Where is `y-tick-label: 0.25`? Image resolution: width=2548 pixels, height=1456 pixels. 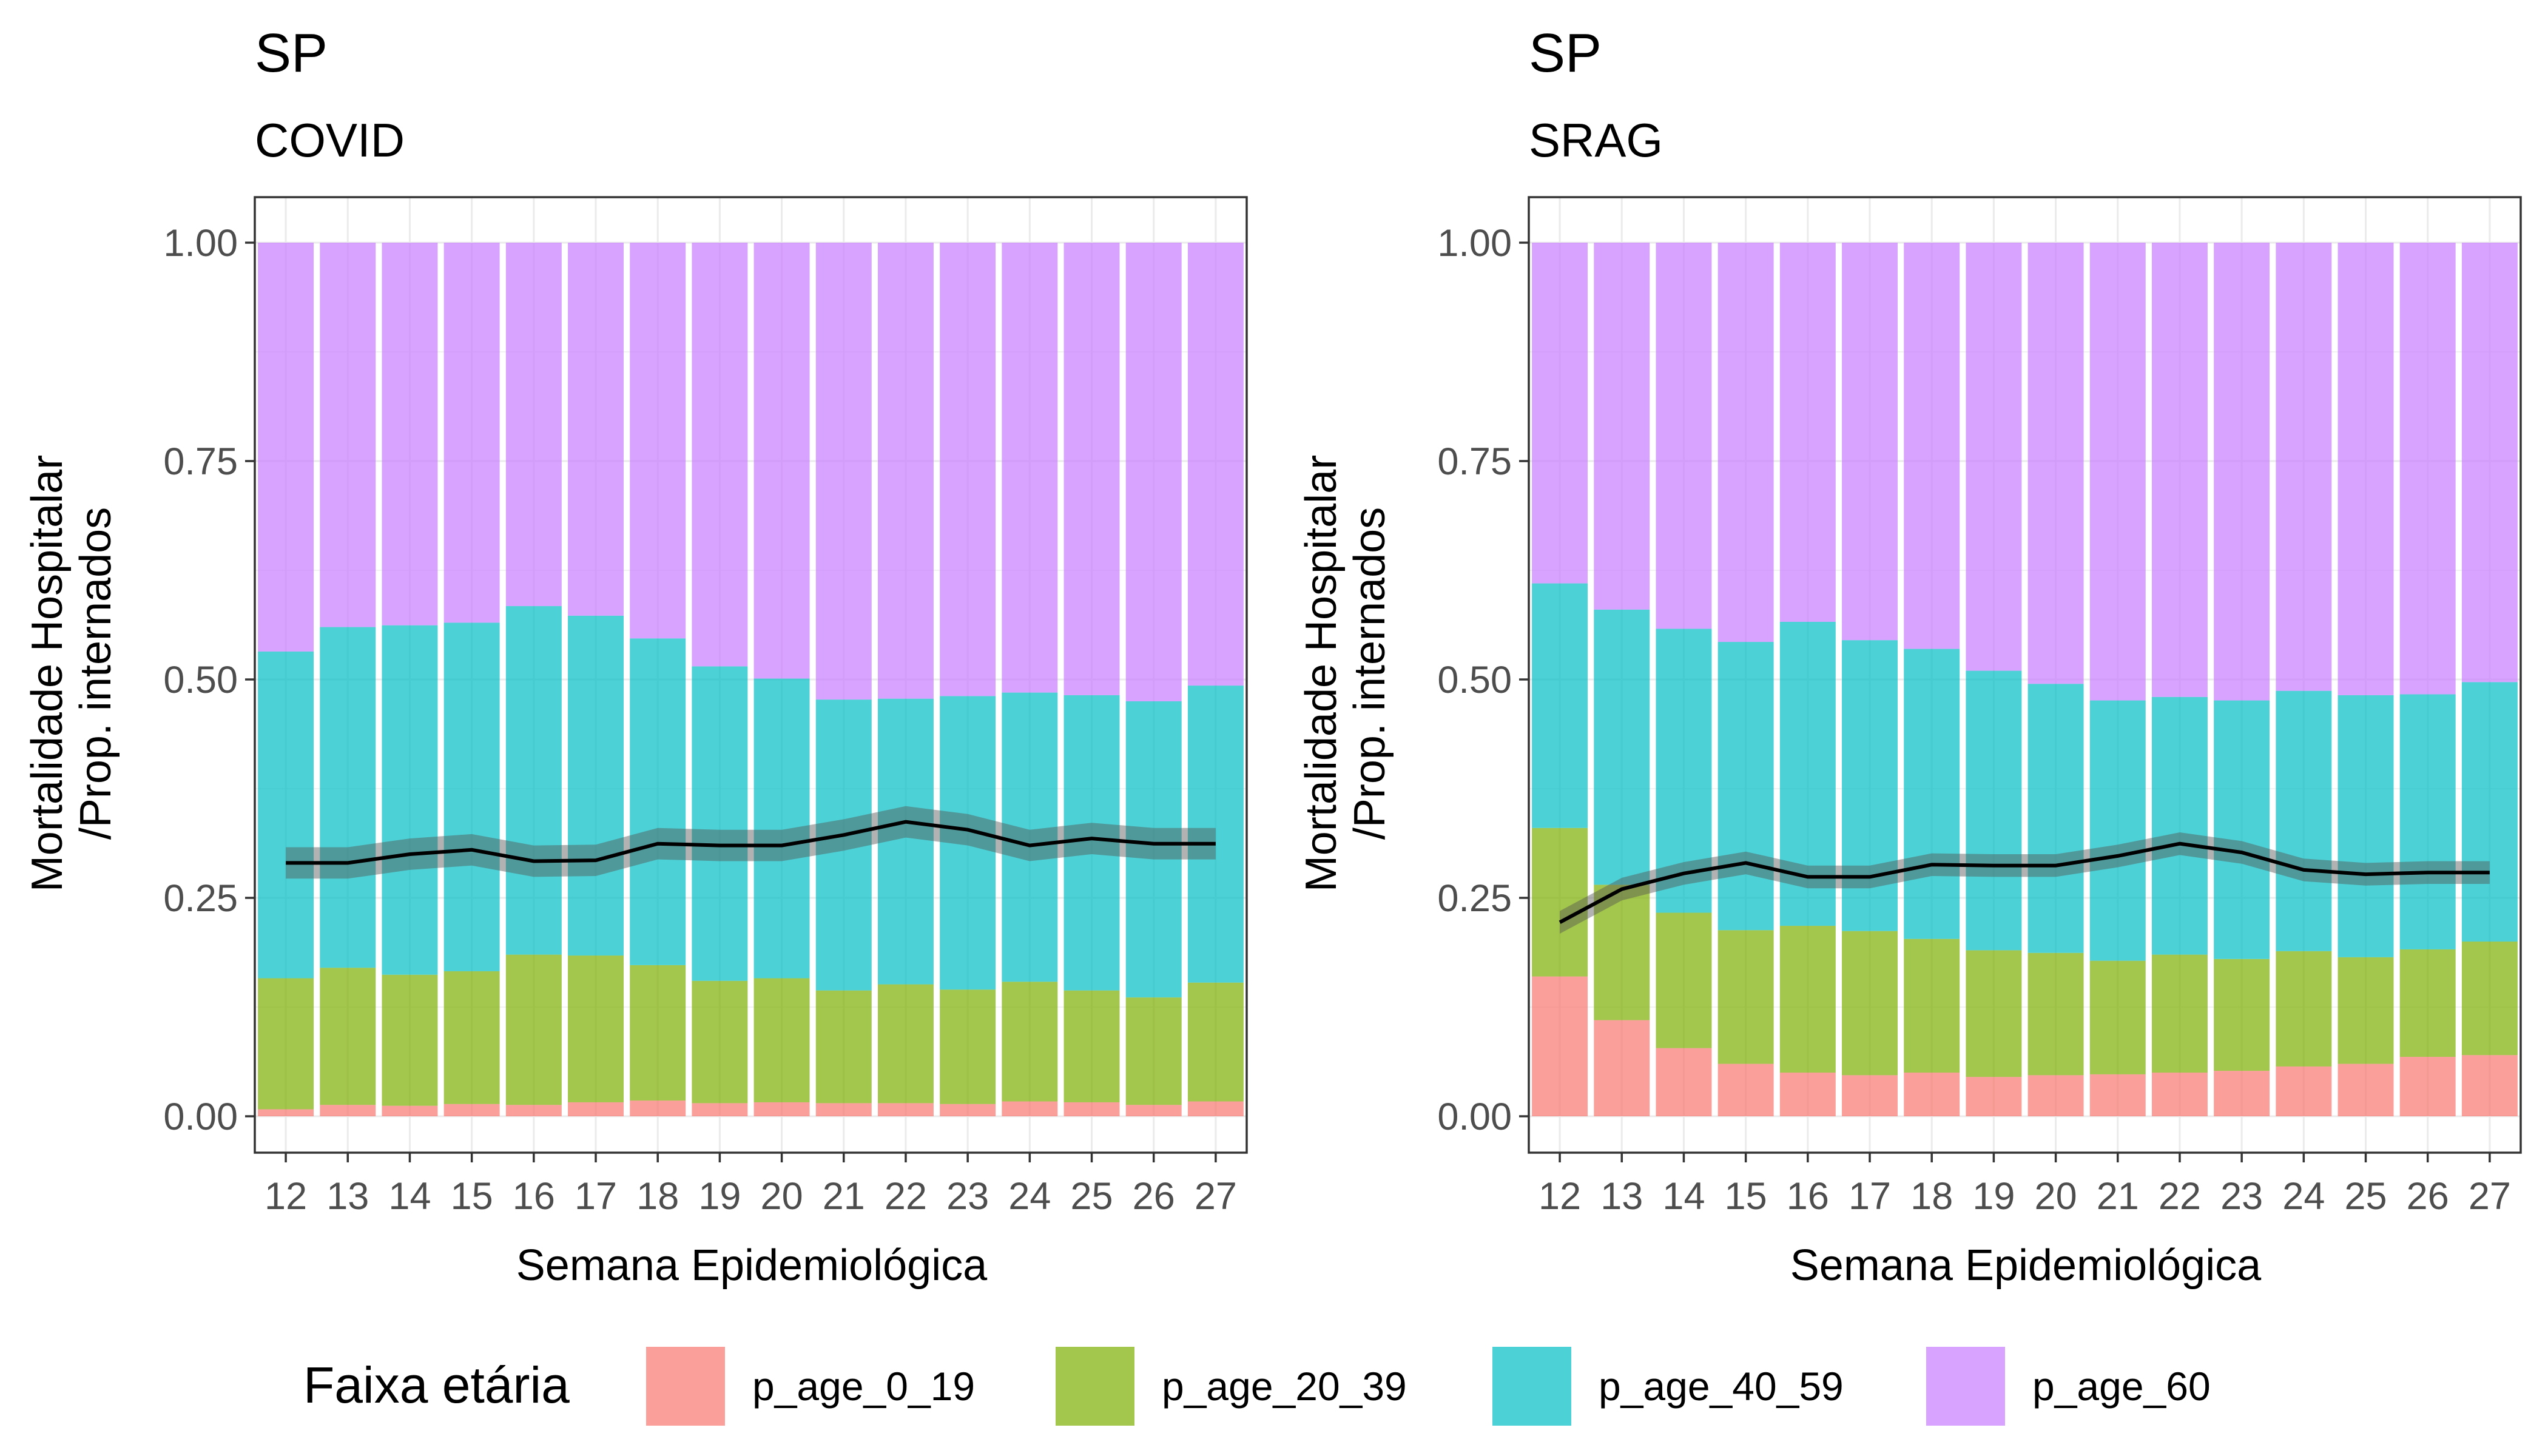
y-tick-label: 0.25 is located at coordinates (200, 898).